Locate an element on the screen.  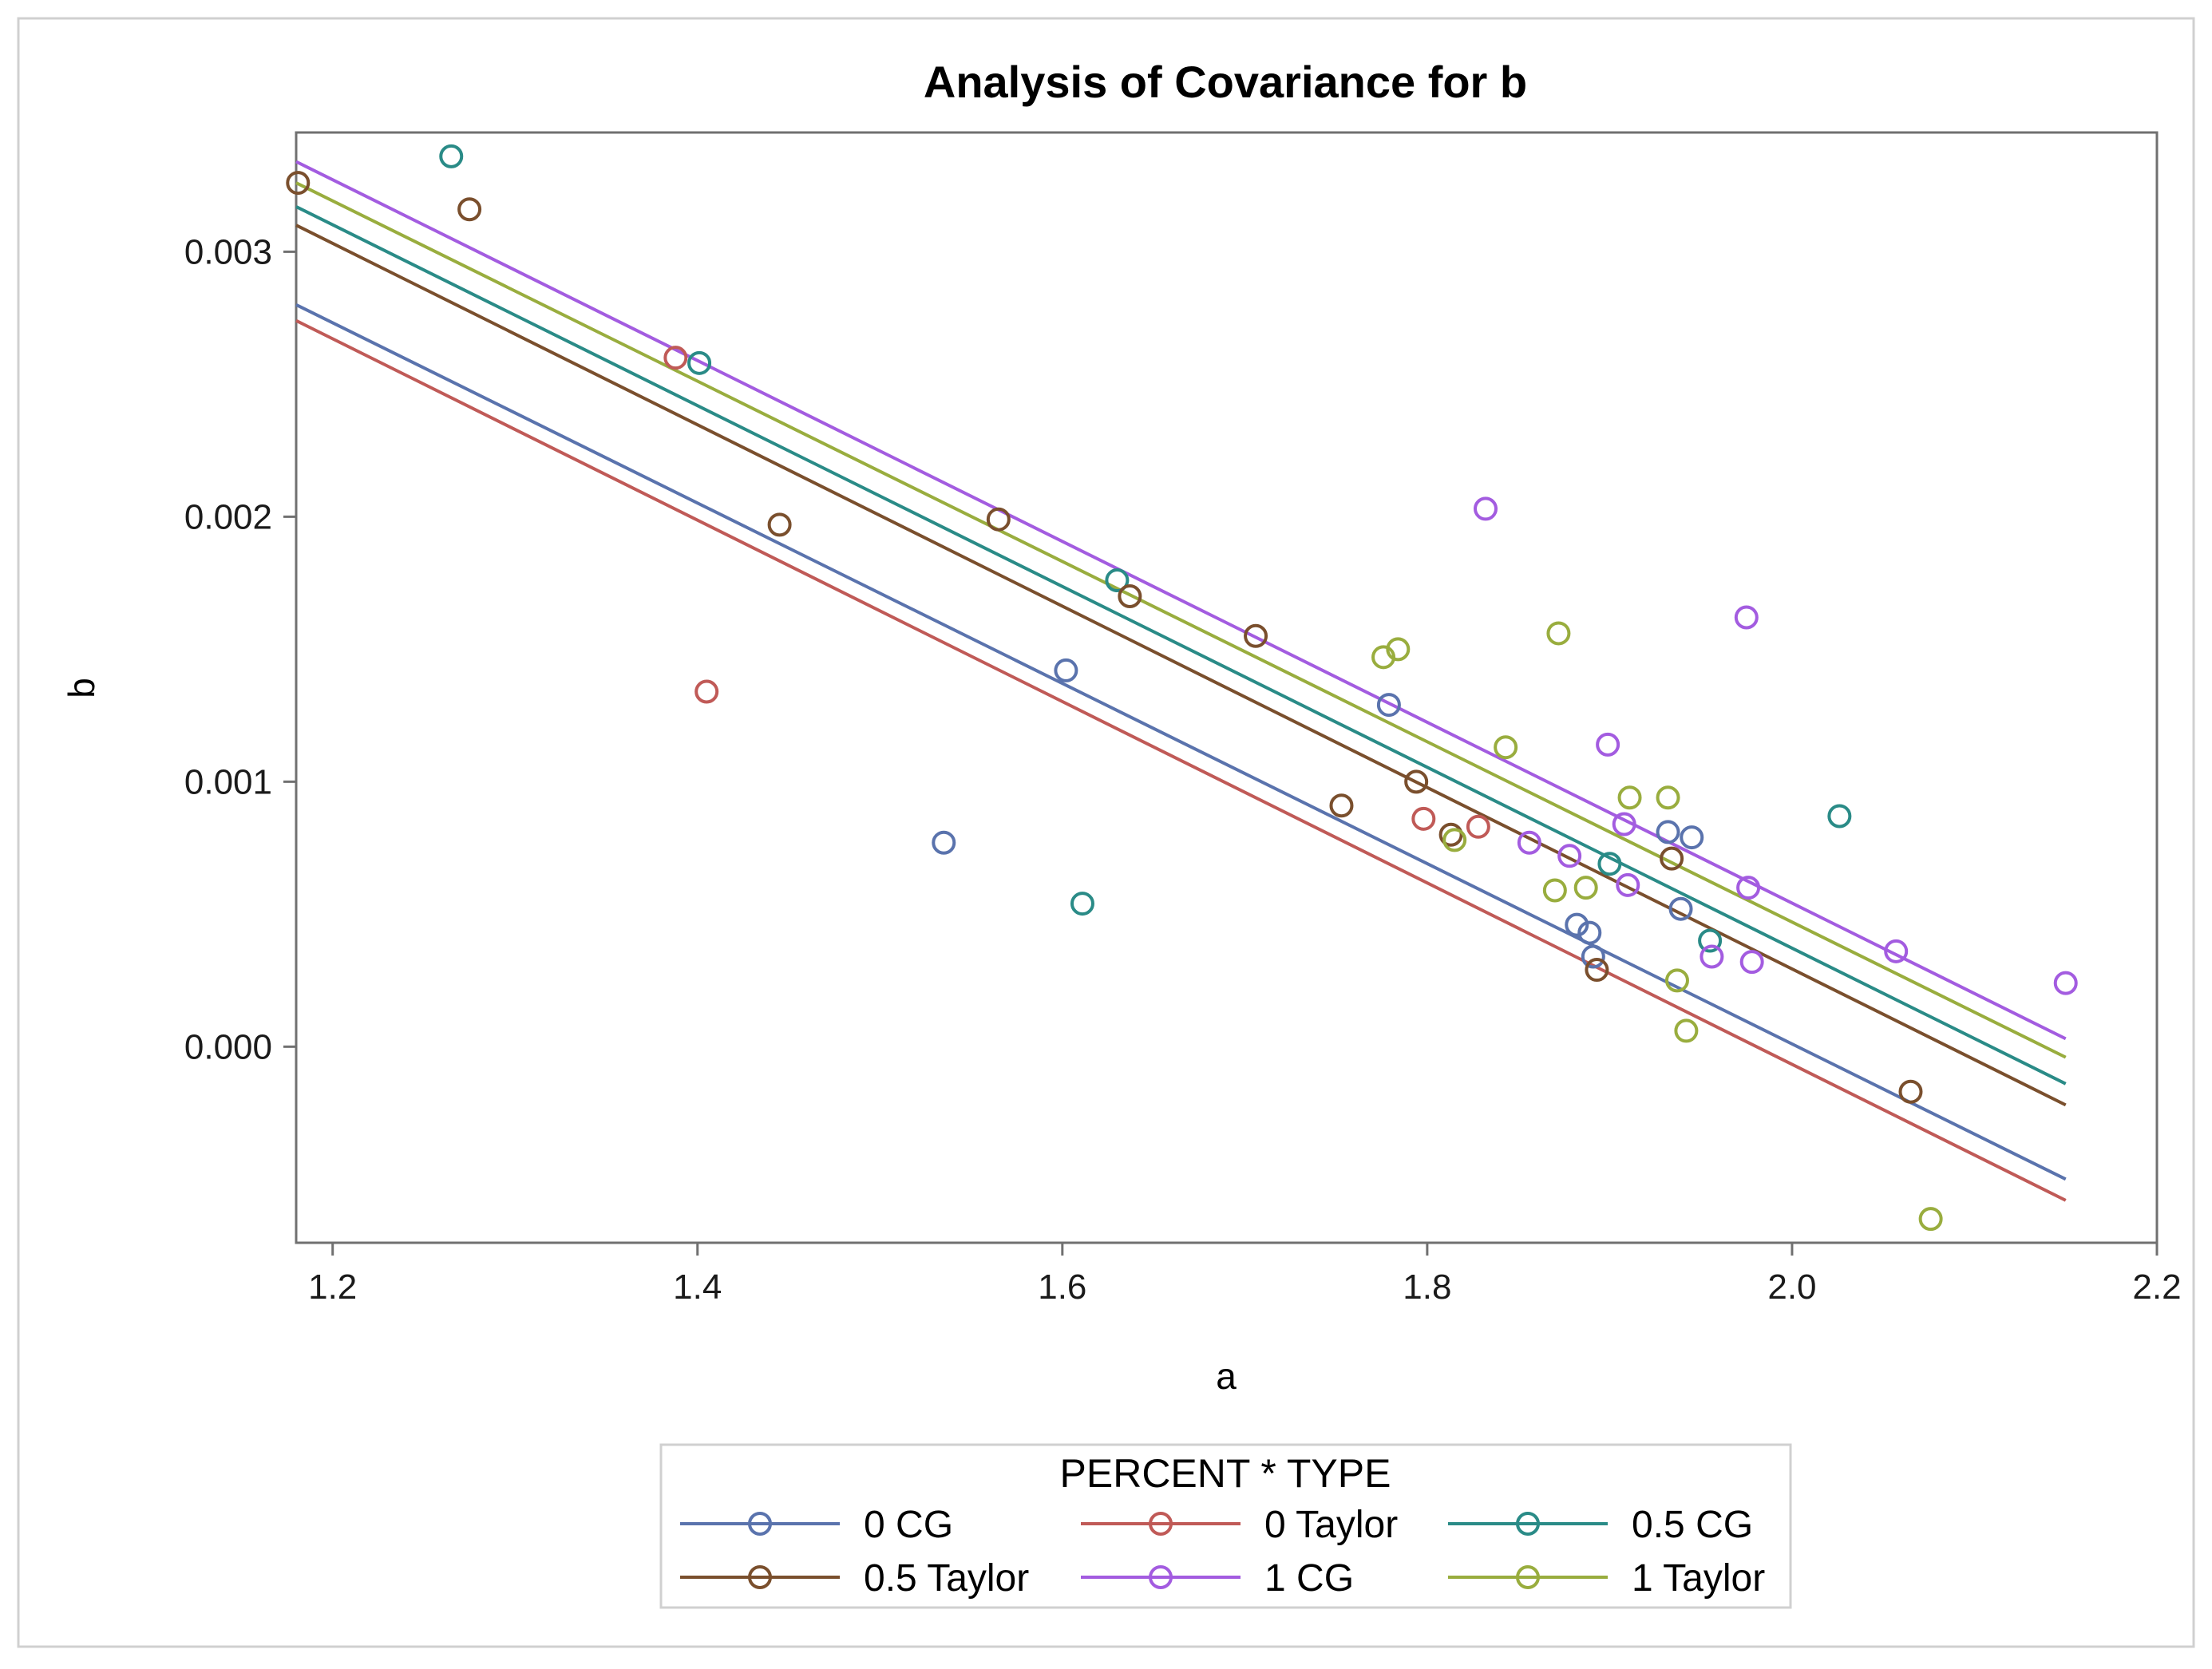
legend-swatch-marker-0-5-taylor is located at coordinates (760, 1577).